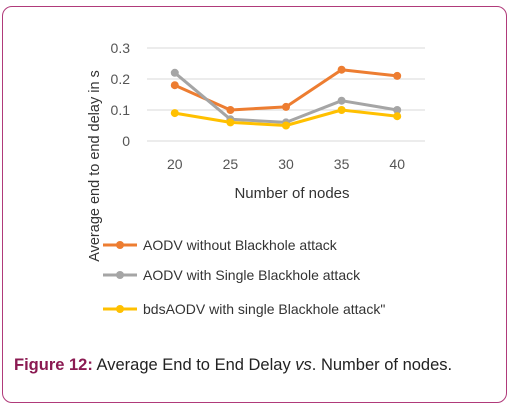 This screenshot has height=409, width=511. What do you see at coordinates (121, 110) in the screenshot?
I see `y-tick-label: 0.1` at bounding box center [121, 110].